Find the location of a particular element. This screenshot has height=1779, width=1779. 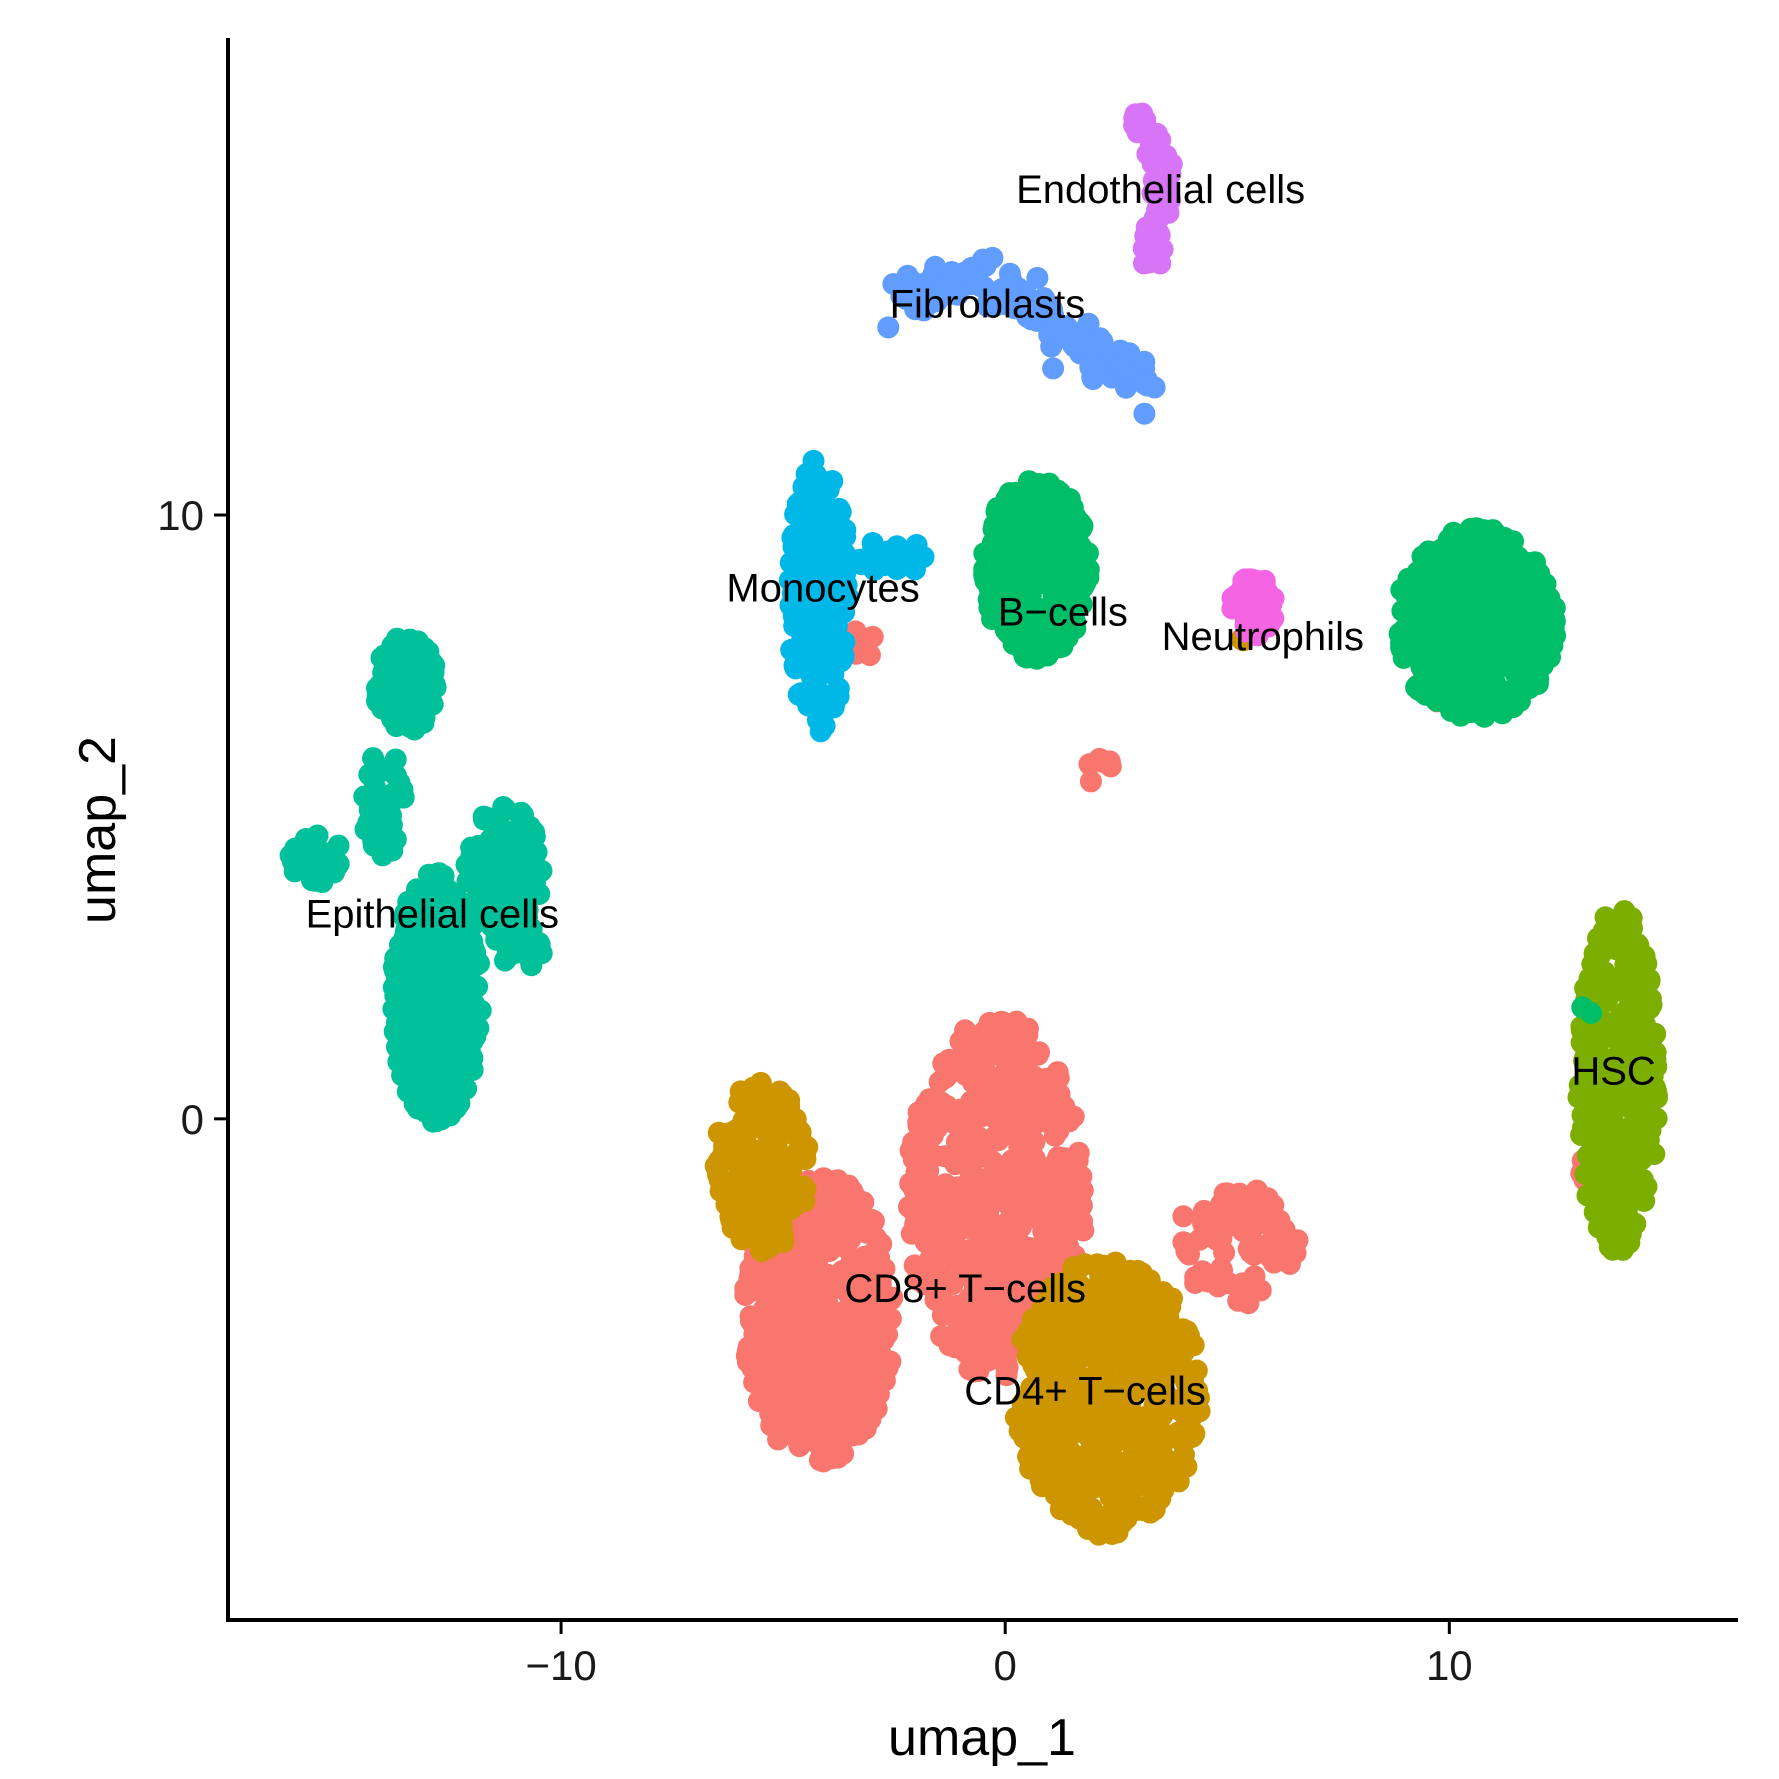

cluster-points-endothelial-cells is located at coordinates (1153, 188).